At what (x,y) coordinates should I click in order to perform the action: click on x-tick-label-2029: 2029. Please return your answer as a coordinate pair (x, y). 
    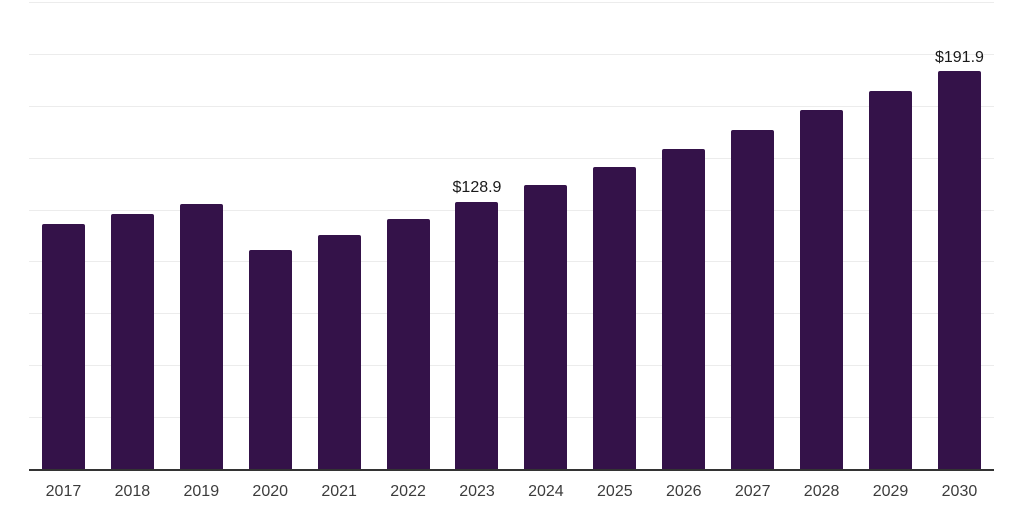
    Looking at the image, I should click on (890, 491).